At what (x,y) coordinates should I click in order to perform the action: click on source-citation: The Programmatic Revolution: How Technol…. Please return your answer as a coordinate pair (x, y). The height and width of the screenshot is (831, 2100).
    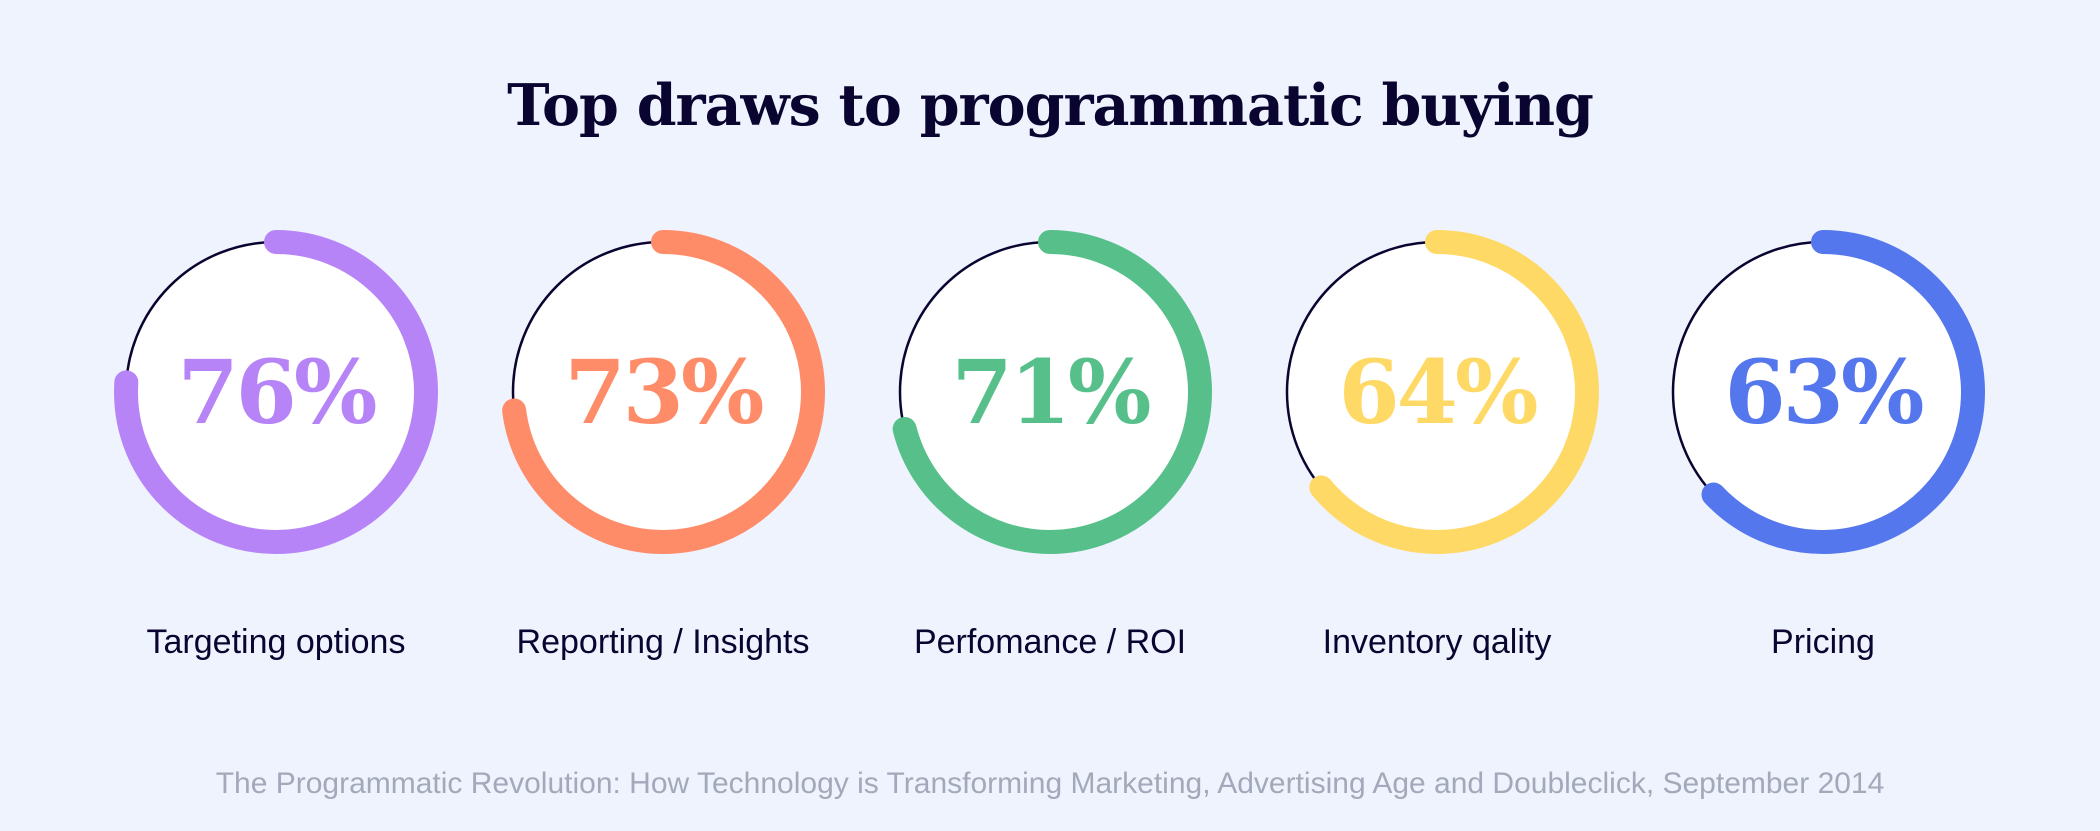
    Looking at the image, I should click on (1050, 783).